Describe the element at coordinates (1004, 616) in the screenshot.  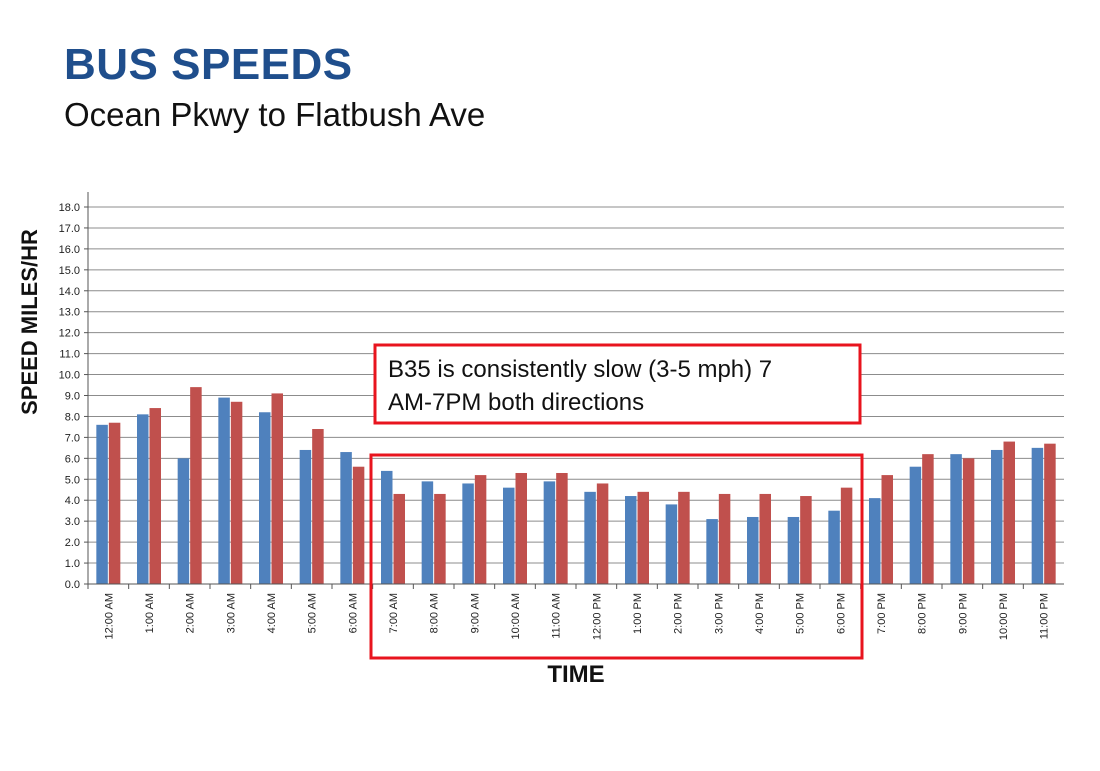
I see `x-tick-label: 10:00 PM` at that location.